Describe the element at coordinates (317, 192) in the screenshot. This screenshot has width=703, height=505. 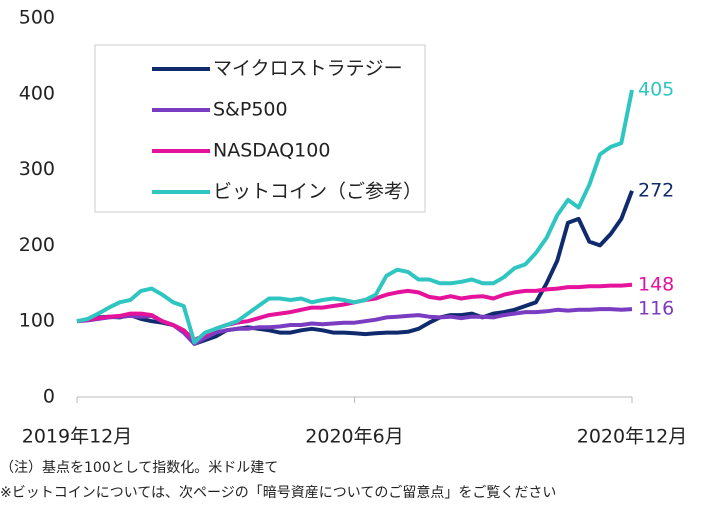
I see `legend-label: ビットコイン（ご参考）` at that location.